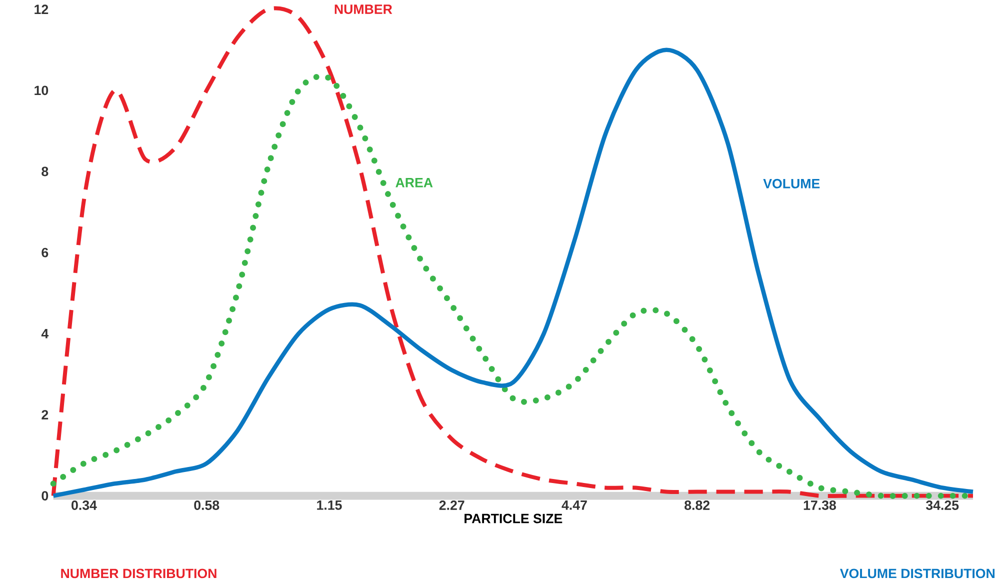 This screenshot has width=997, height=584. What do you see at coordinates (574, 505) in the screenshot?
I see `x-tick-label: 4.47` at bounding box center [574, 505].